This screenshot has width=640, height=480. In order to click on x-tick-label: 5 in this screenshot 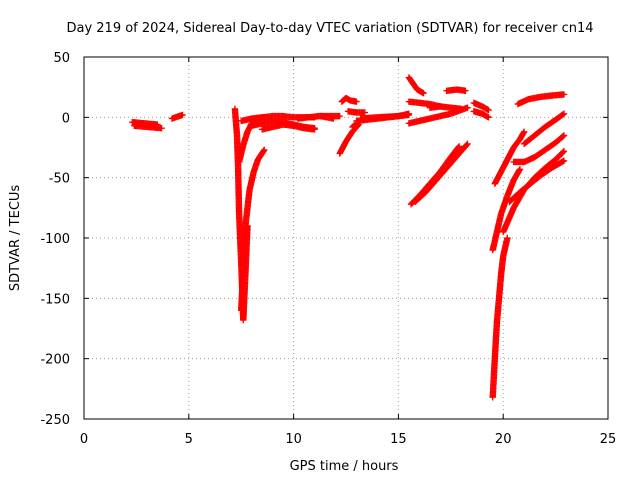, I will do `click(189, 439)`.